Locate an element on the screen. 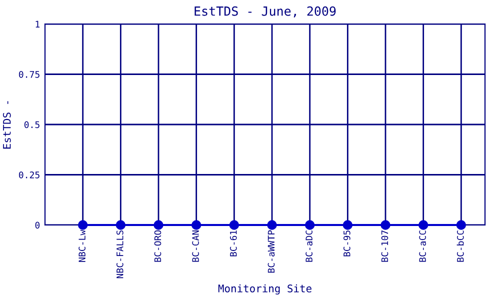  y-tick-label: 0 is located at coordinates (37, 225).